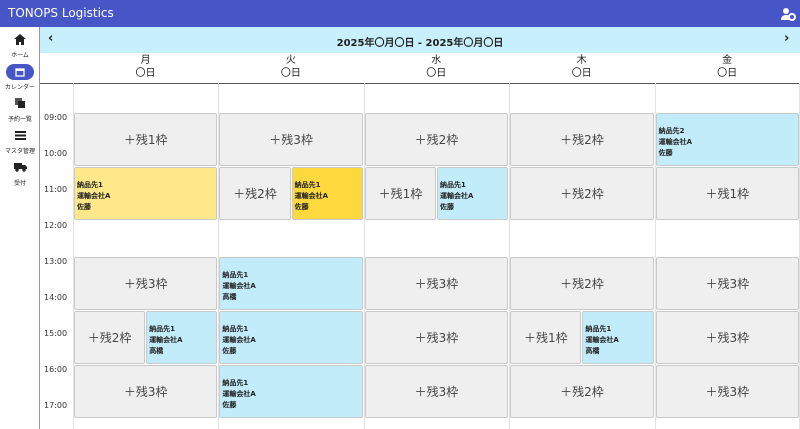  Describe the element at coordinates (788, 14) in the screenshot. I see `account-settings-icon` at that location.